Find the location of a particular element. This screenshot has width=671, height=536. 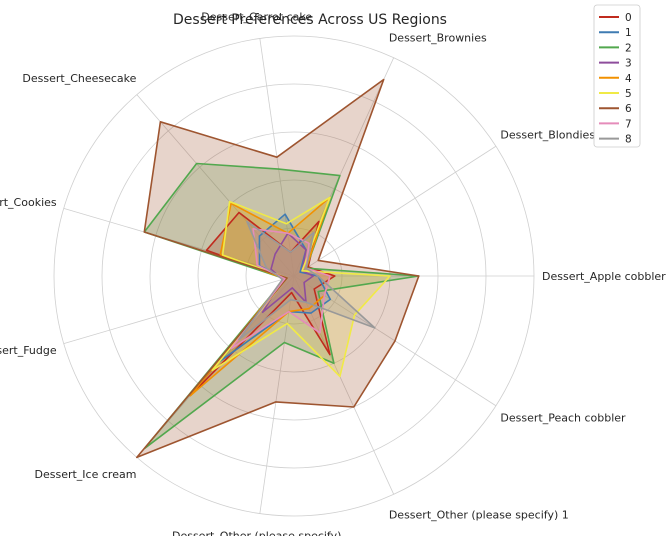

series-1-area is located at coordinates (275, 288).